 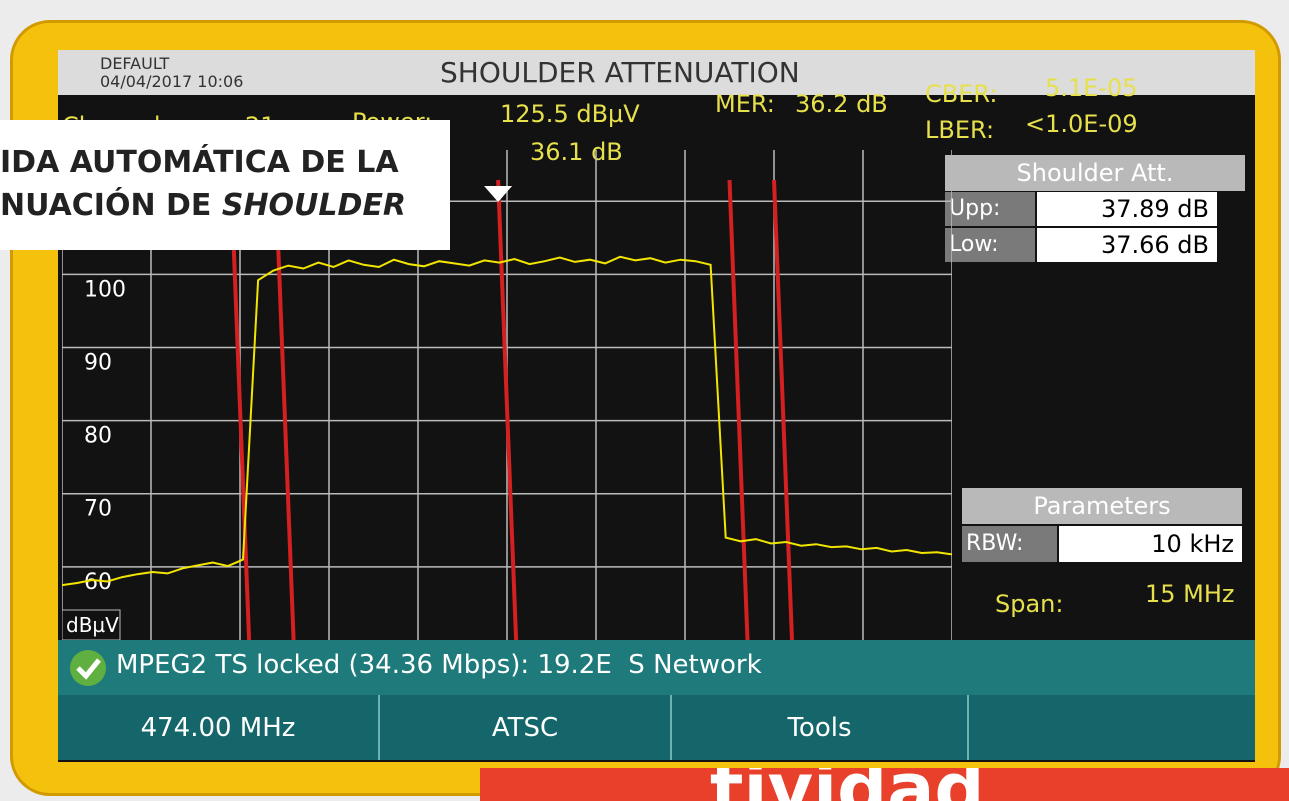 I want to click on y-tick-label: 80, so click(x=98, y=436).